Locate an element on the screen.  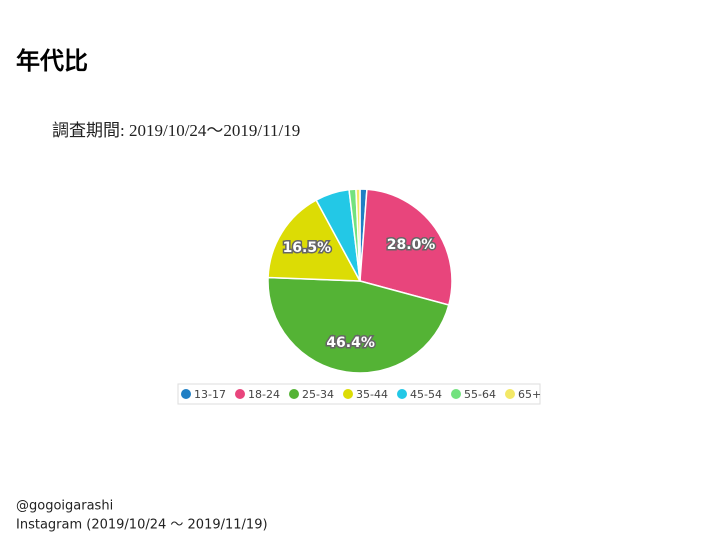
slide-title: 年代比 is located at coordinates (52, 61).